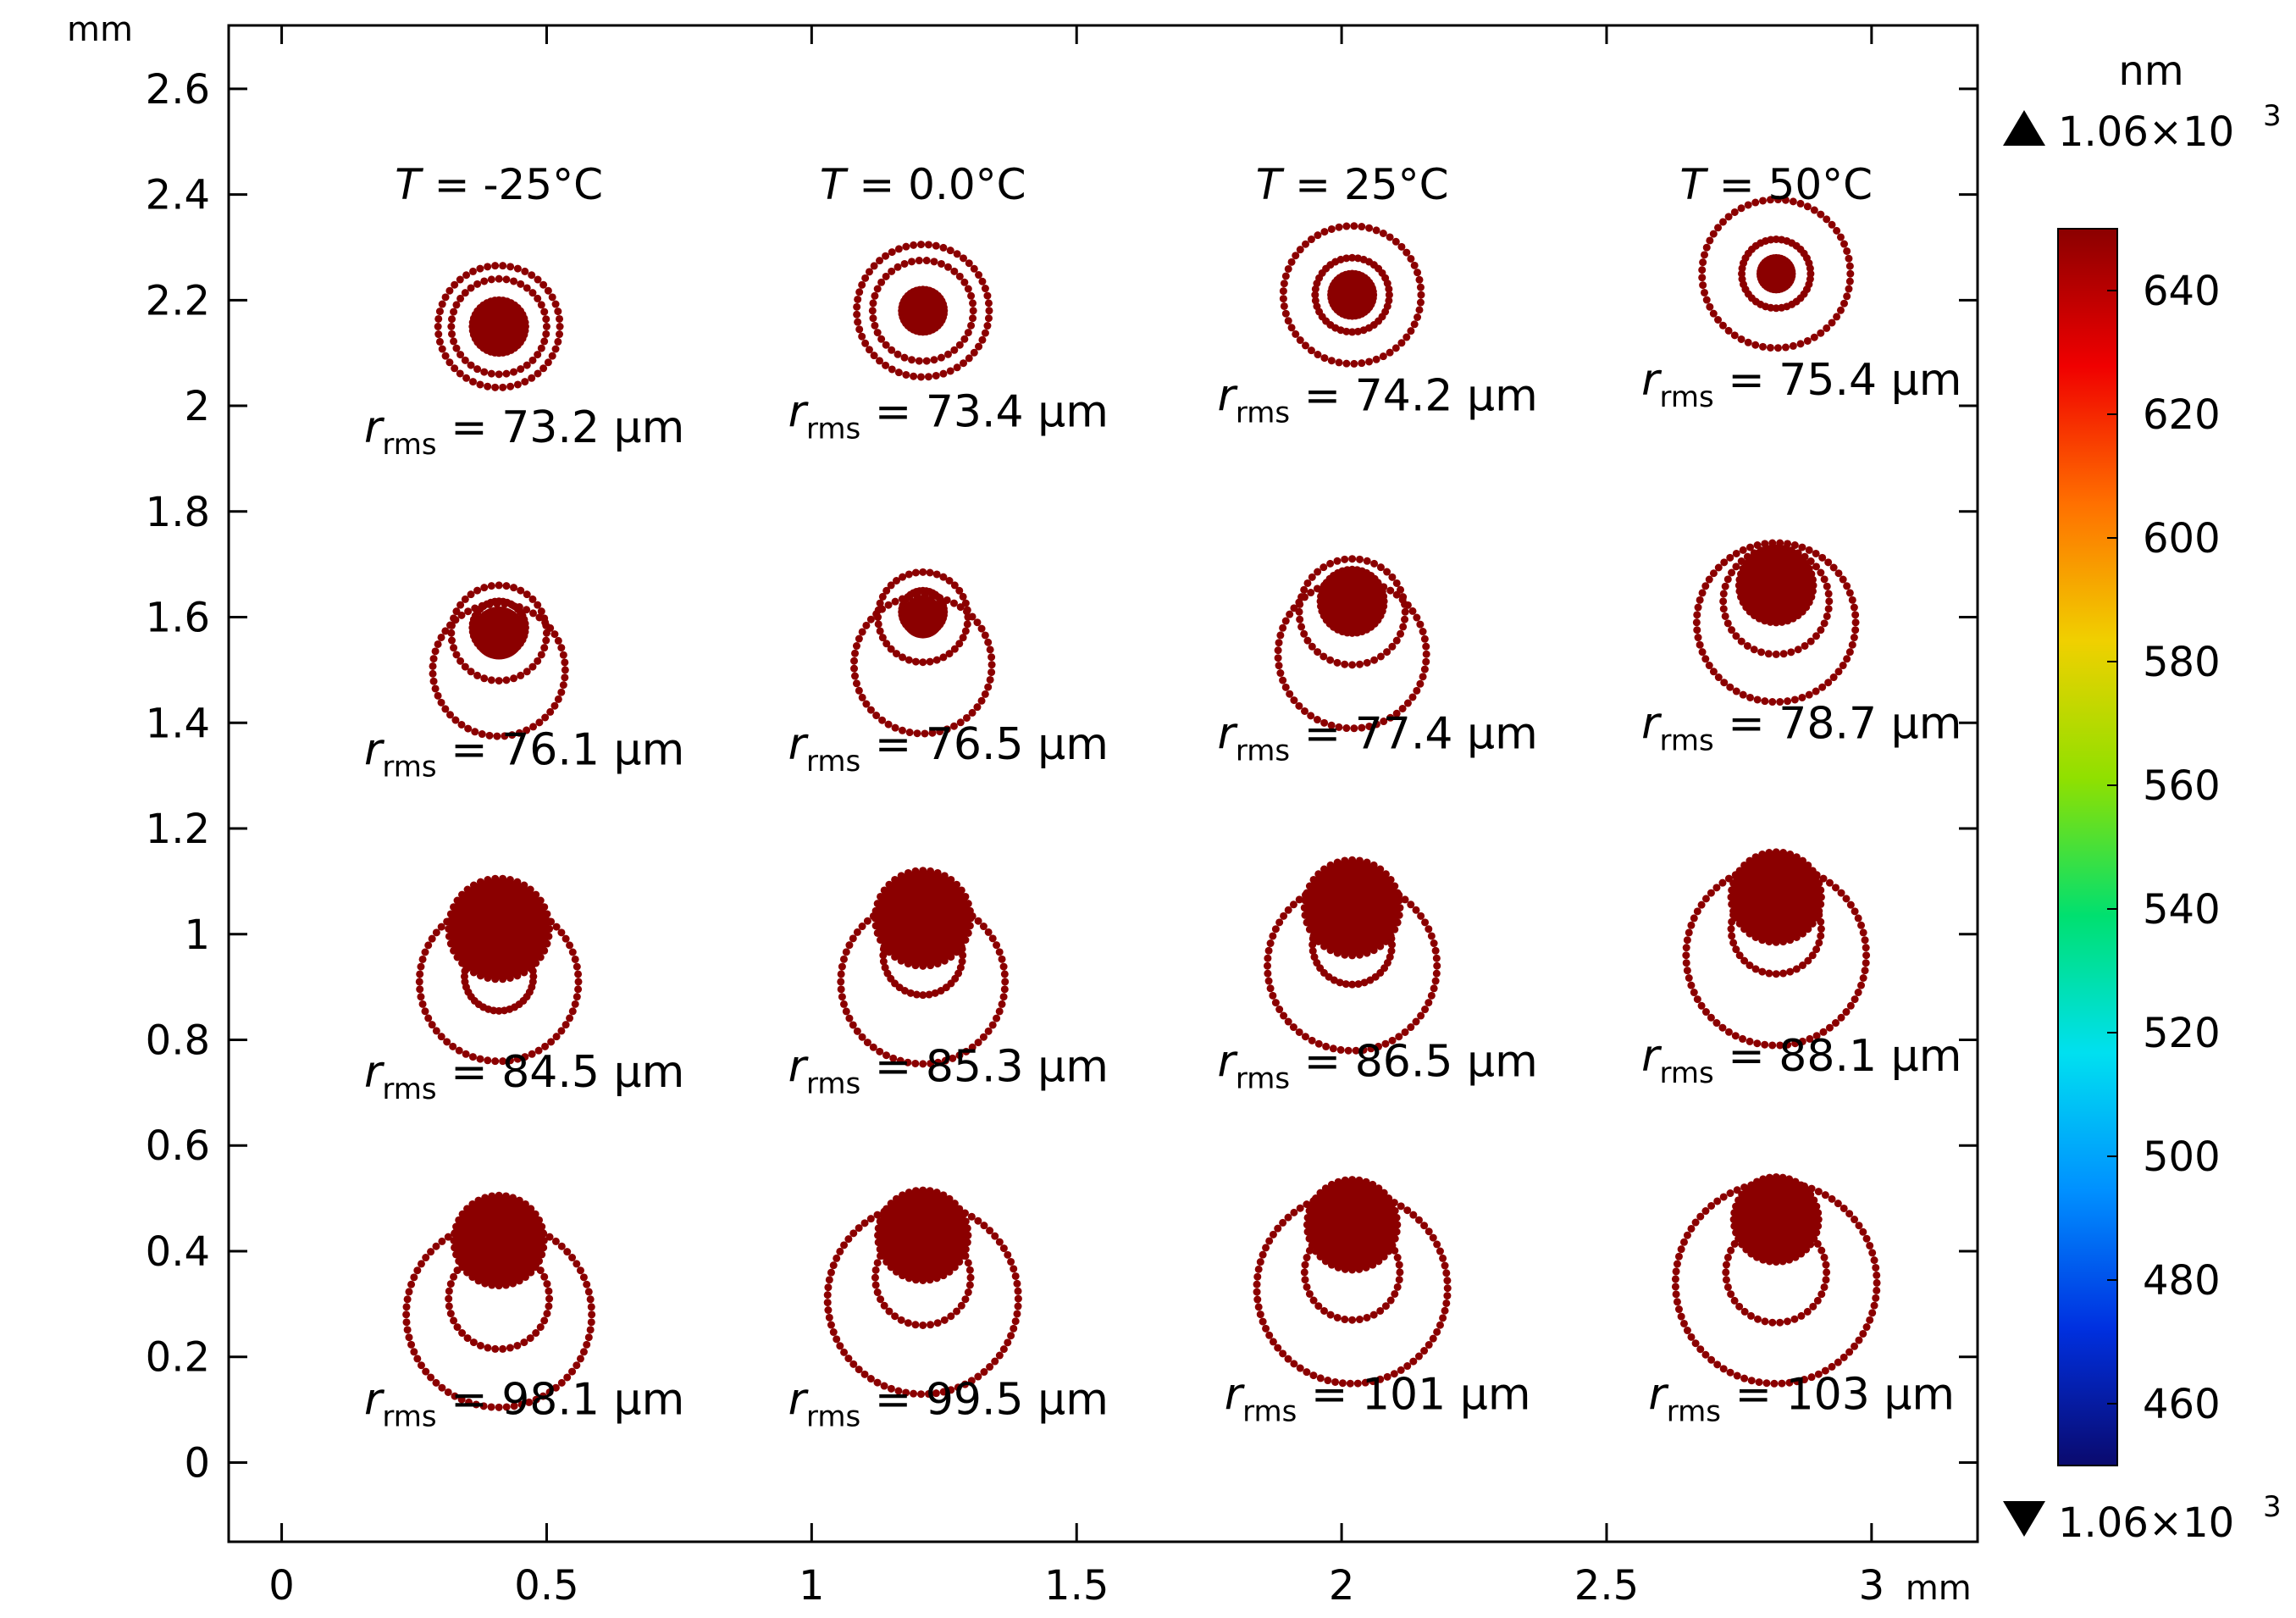 The image size is (2296, 1618). What do you see at coordinates (948, 1071) in the screenshot?
I see `rms-label: rrms = 85.3 μm` at bounding box center [948, 1071].